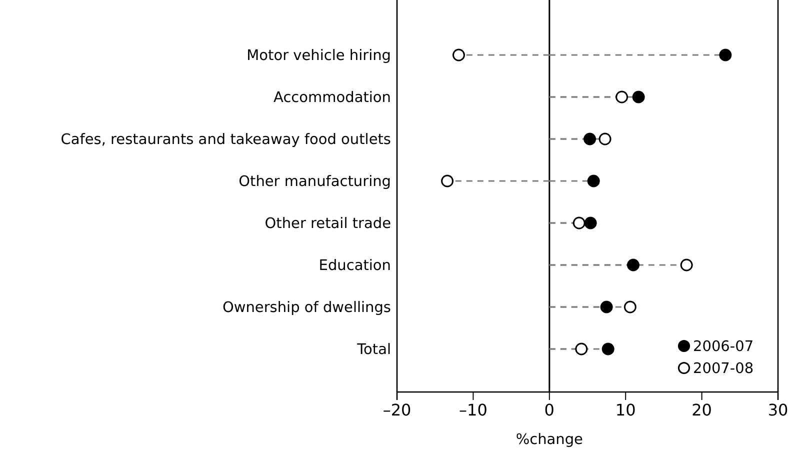  I want to click on x-tick-label: 20, so click(702, 410).